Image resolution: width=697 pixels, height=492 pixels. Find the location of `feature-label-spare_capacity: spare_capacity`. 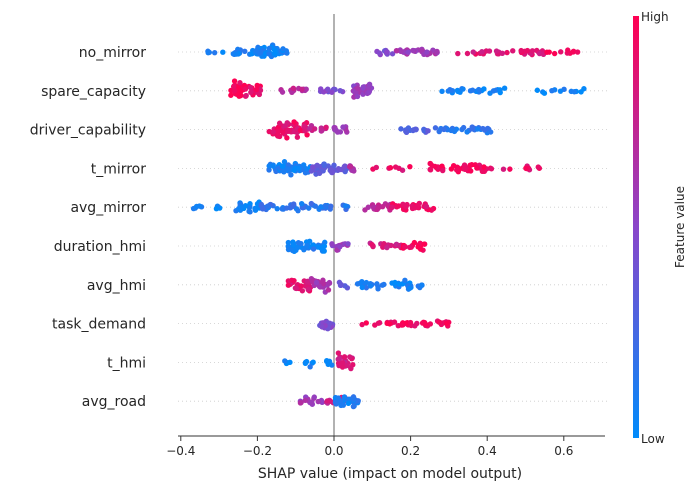

feature-label-spare_capacity: spare_capacity is located at coordinates (93, 92).